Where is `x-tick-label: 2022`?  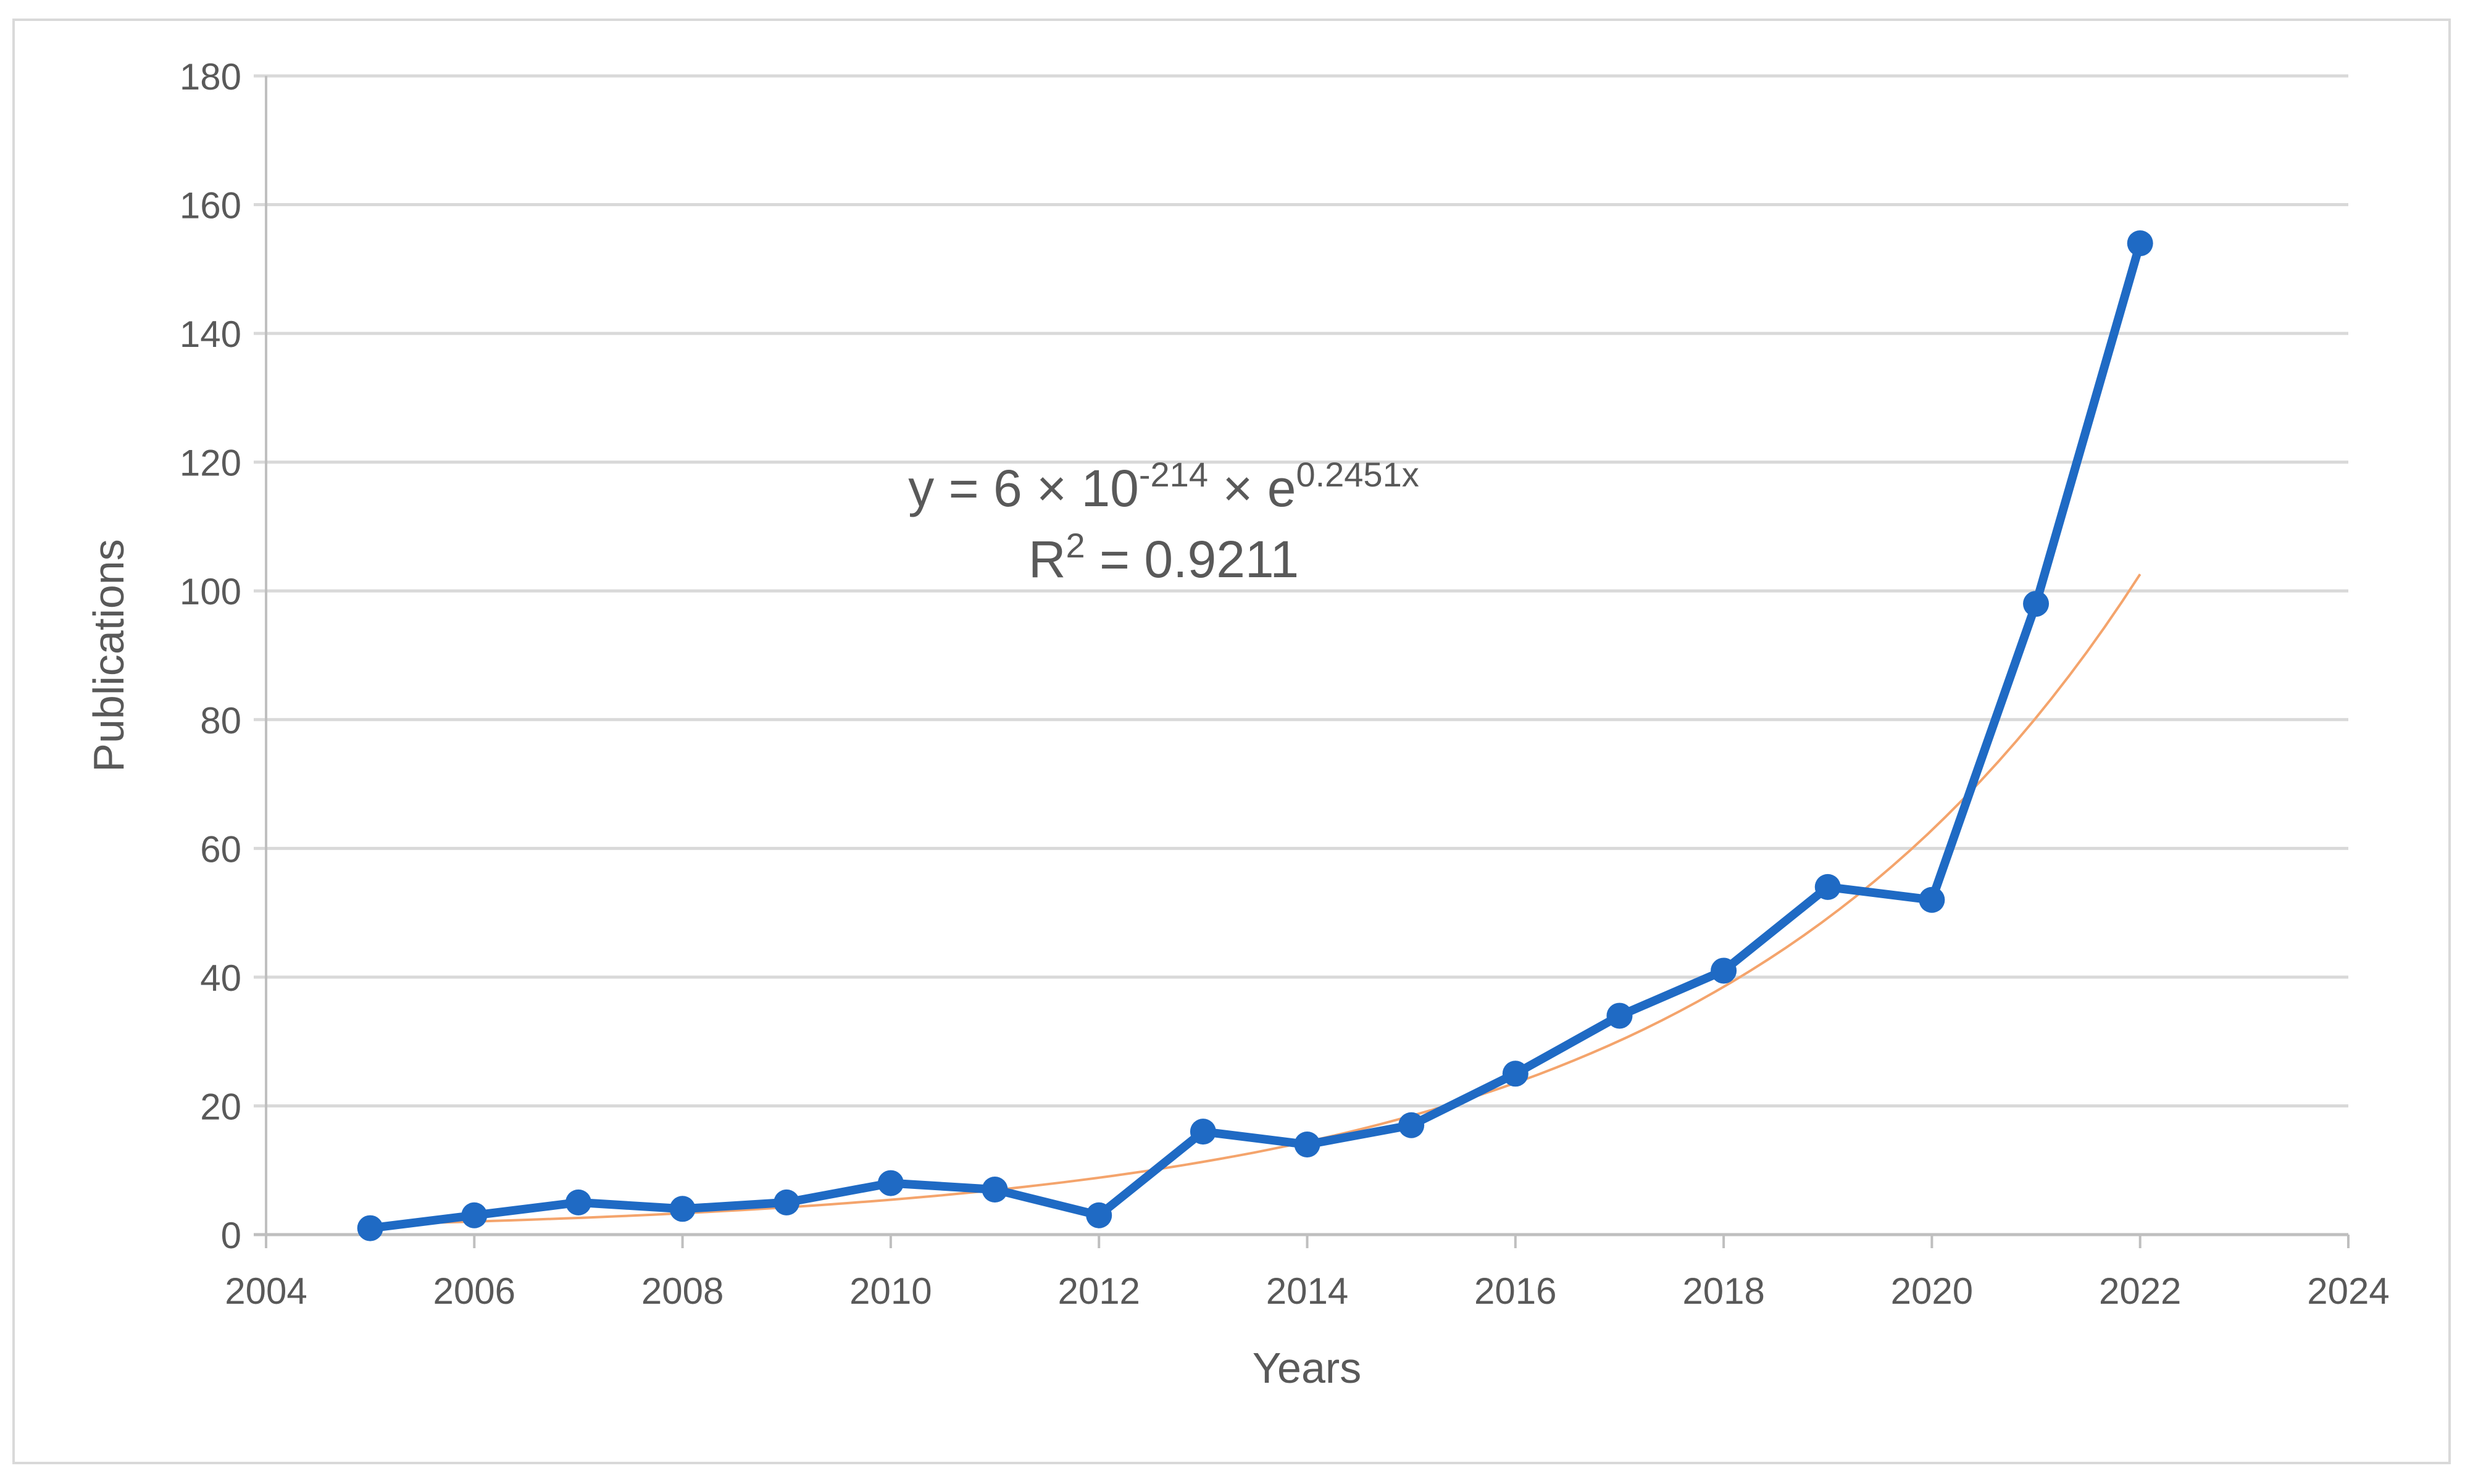 x-tick-label: 2022 is located at coordinates (2140, 1291).